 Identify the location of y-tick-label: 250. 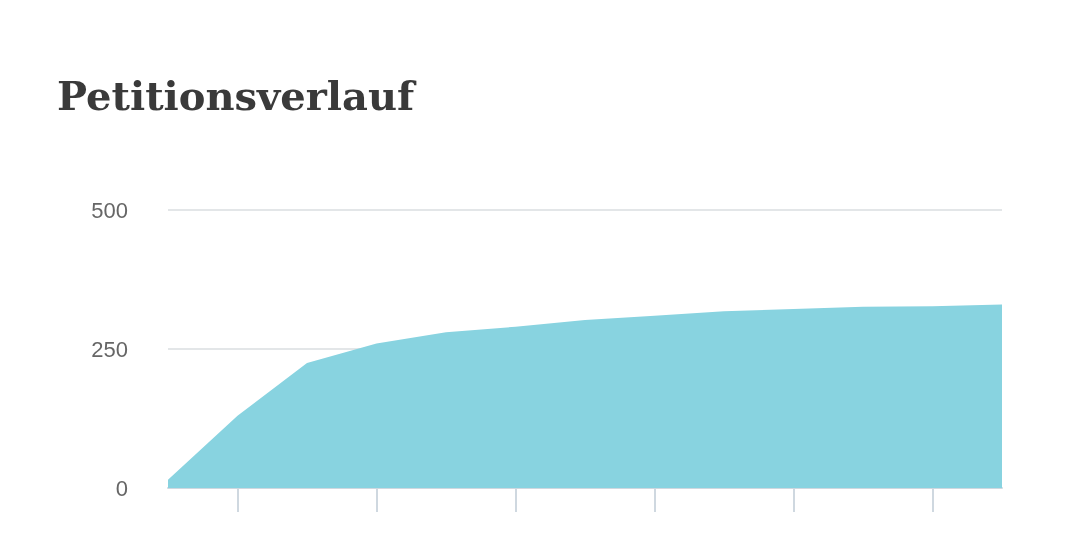
(109, 349).